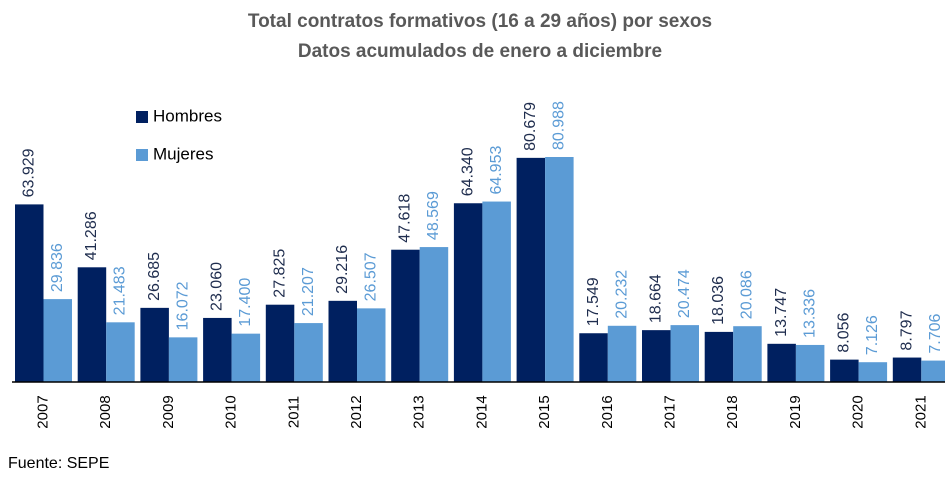 The height and width of the screenshot is (477, 945). I want to click on x-tick-label: 2011, so click(293, 412).